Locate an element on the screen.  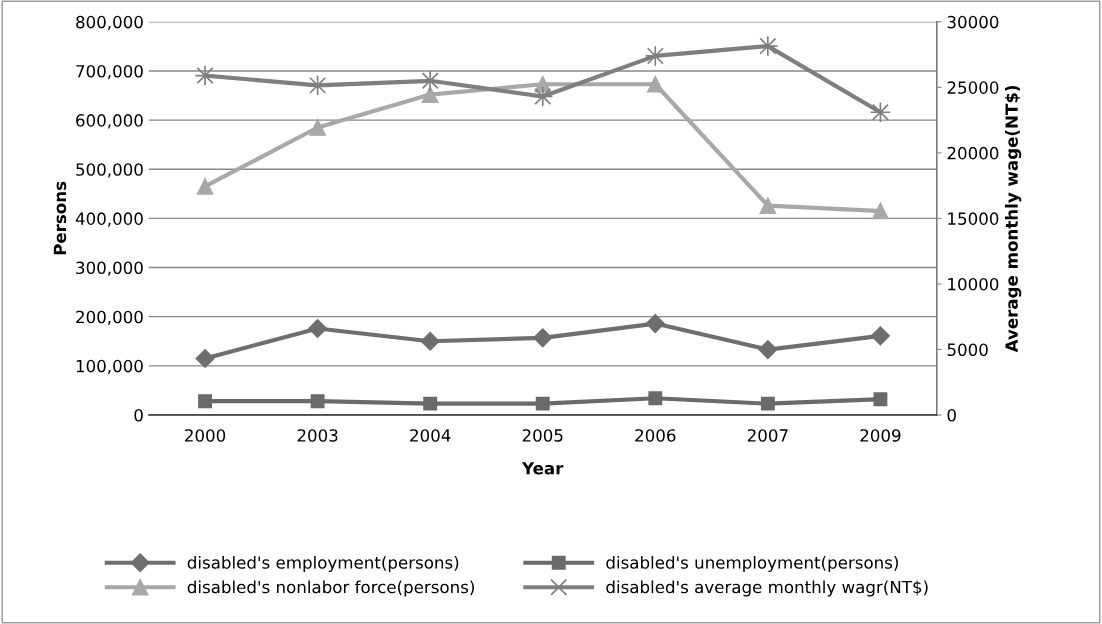
legend-label: disabled's unemployment(persons) is located at coordinates (752, 564).